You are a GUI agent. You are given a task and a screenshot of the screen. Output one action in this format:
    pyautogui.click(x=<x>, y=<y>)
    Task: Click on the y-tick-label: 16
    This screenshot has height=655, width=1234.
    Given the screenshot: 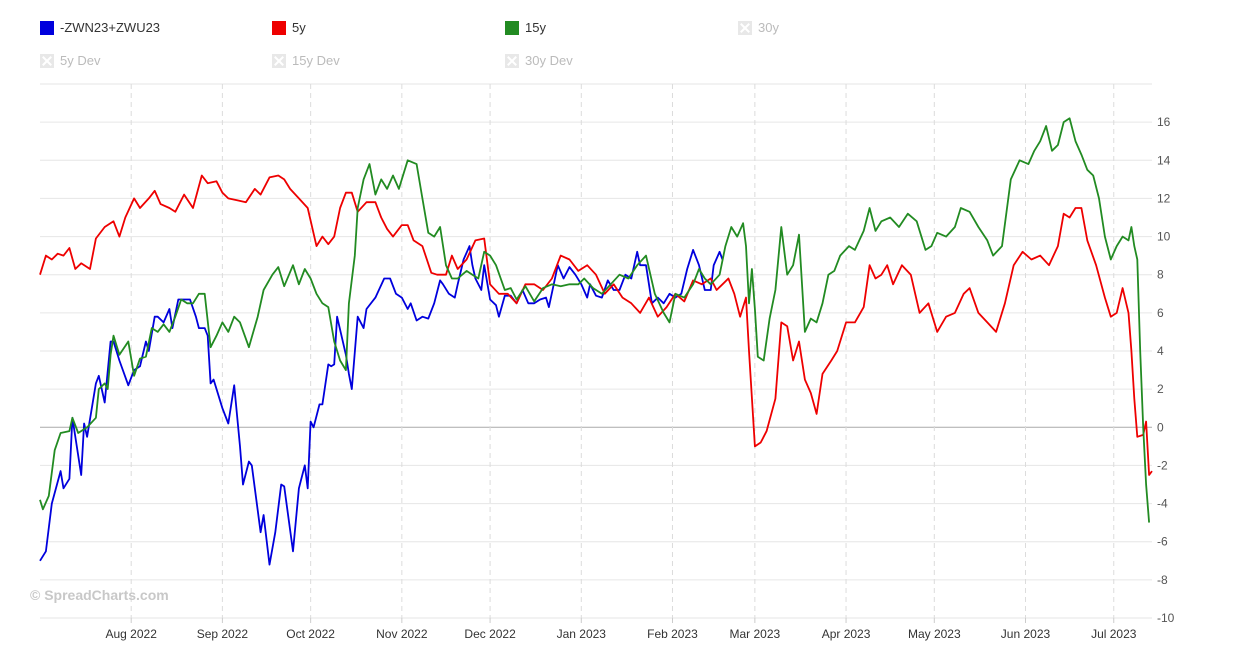 What is the action you would take?
    pyautogui.click(x=1164, y=122)
    